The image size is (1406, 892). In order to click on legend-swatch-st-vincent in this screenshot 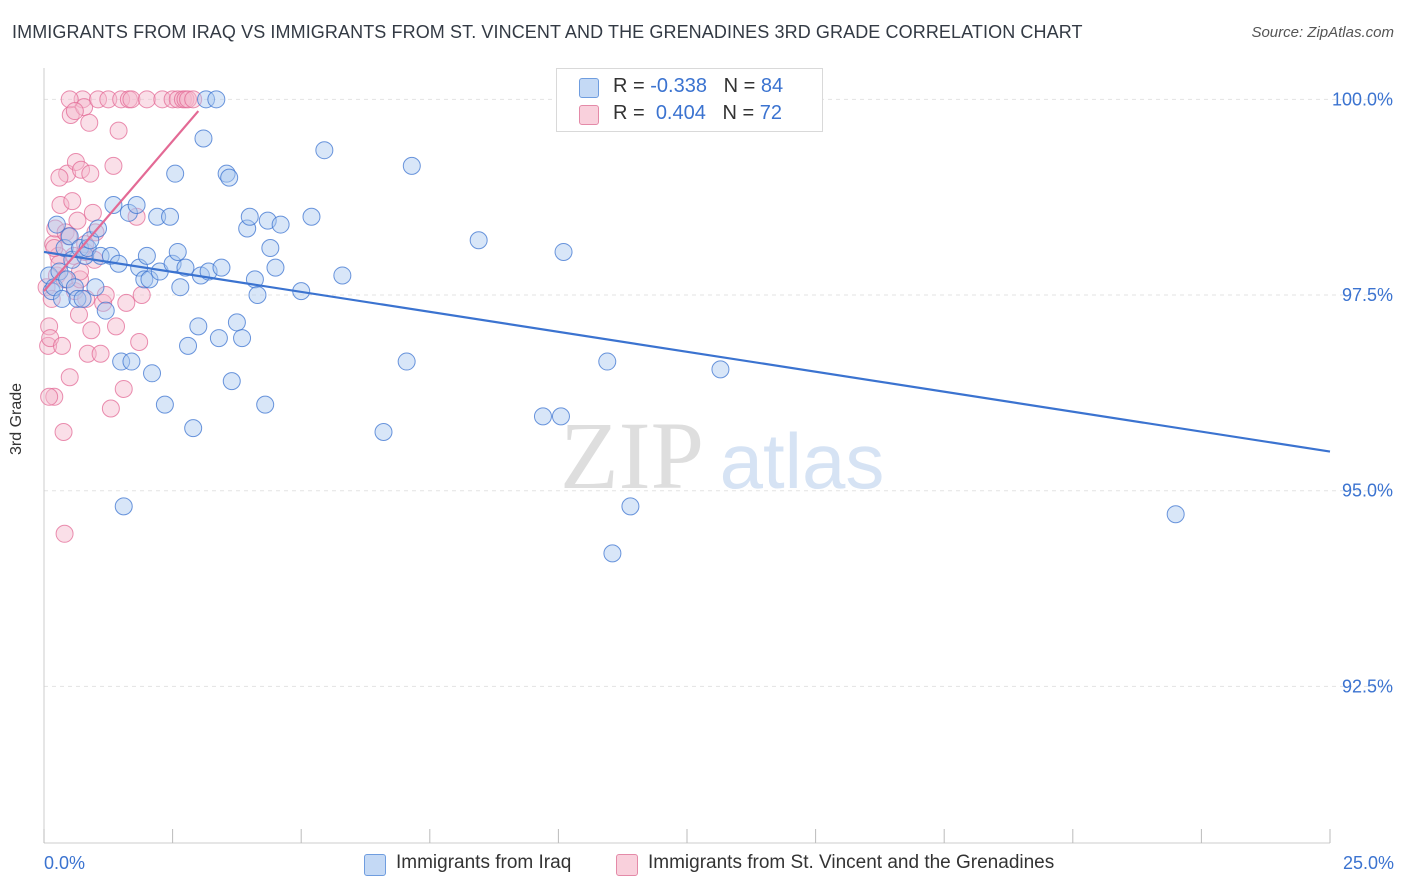, I will do `click(589, 115)`.